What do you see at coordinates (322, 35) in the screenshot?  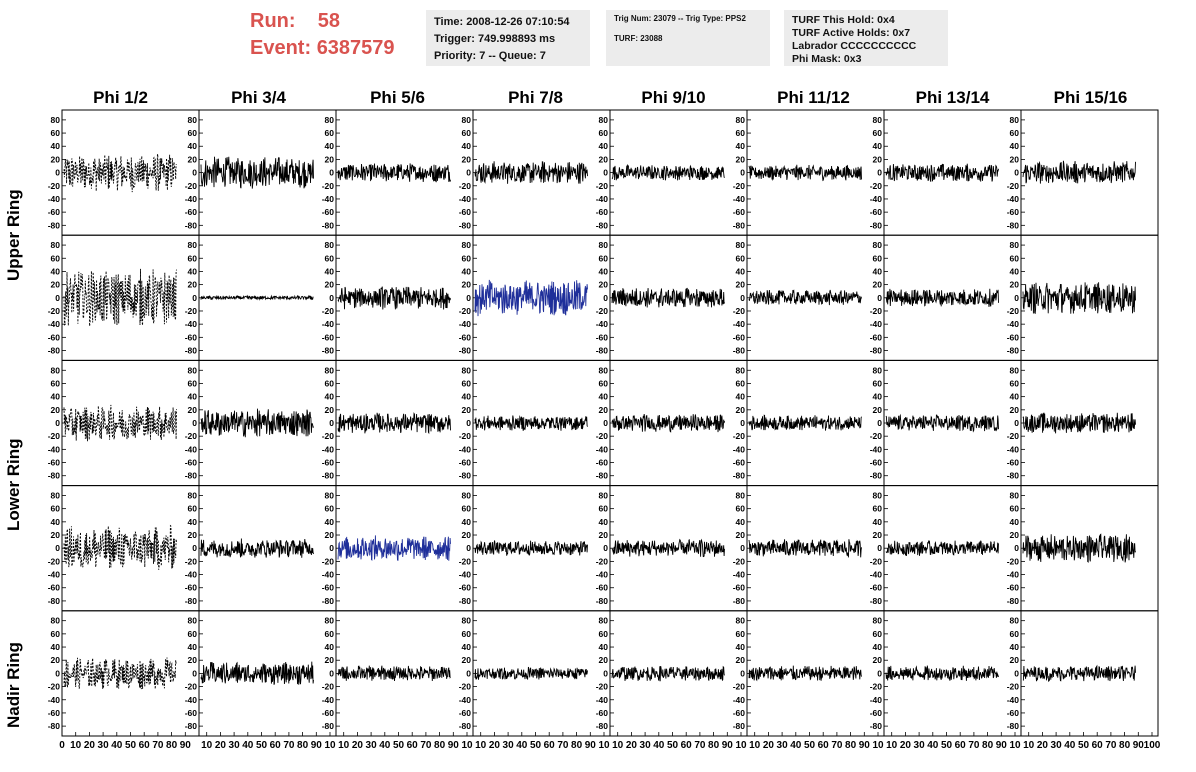 I see `run-event-box: Run: 58 Event: 6387579` at bounding box center [322, 35].